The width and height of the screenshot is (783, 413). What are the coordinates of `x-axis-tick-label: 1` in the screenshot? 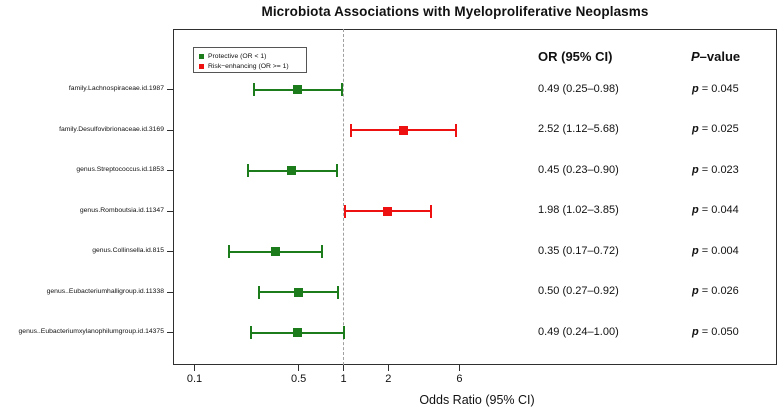 It's located at (343, 379).